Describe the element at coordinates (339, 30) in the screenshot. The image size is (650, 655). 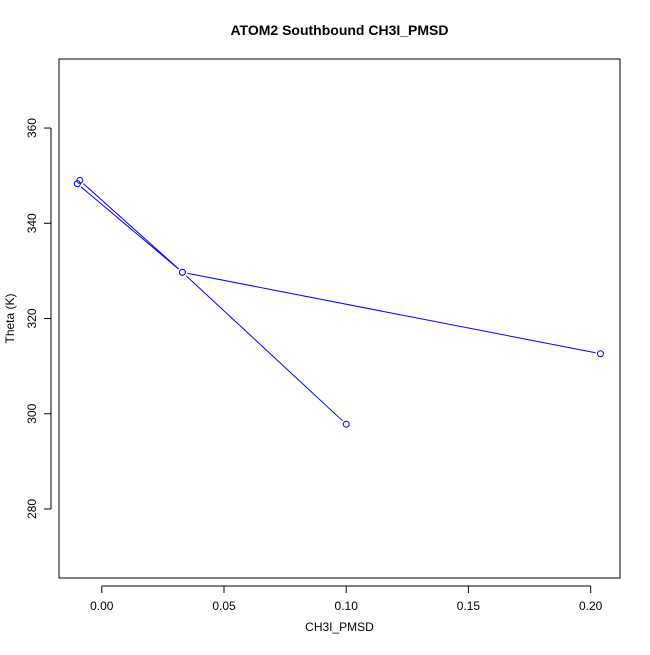
I see `chart-title: ATOM2 Southbound CH3I_PMSD` at that location.